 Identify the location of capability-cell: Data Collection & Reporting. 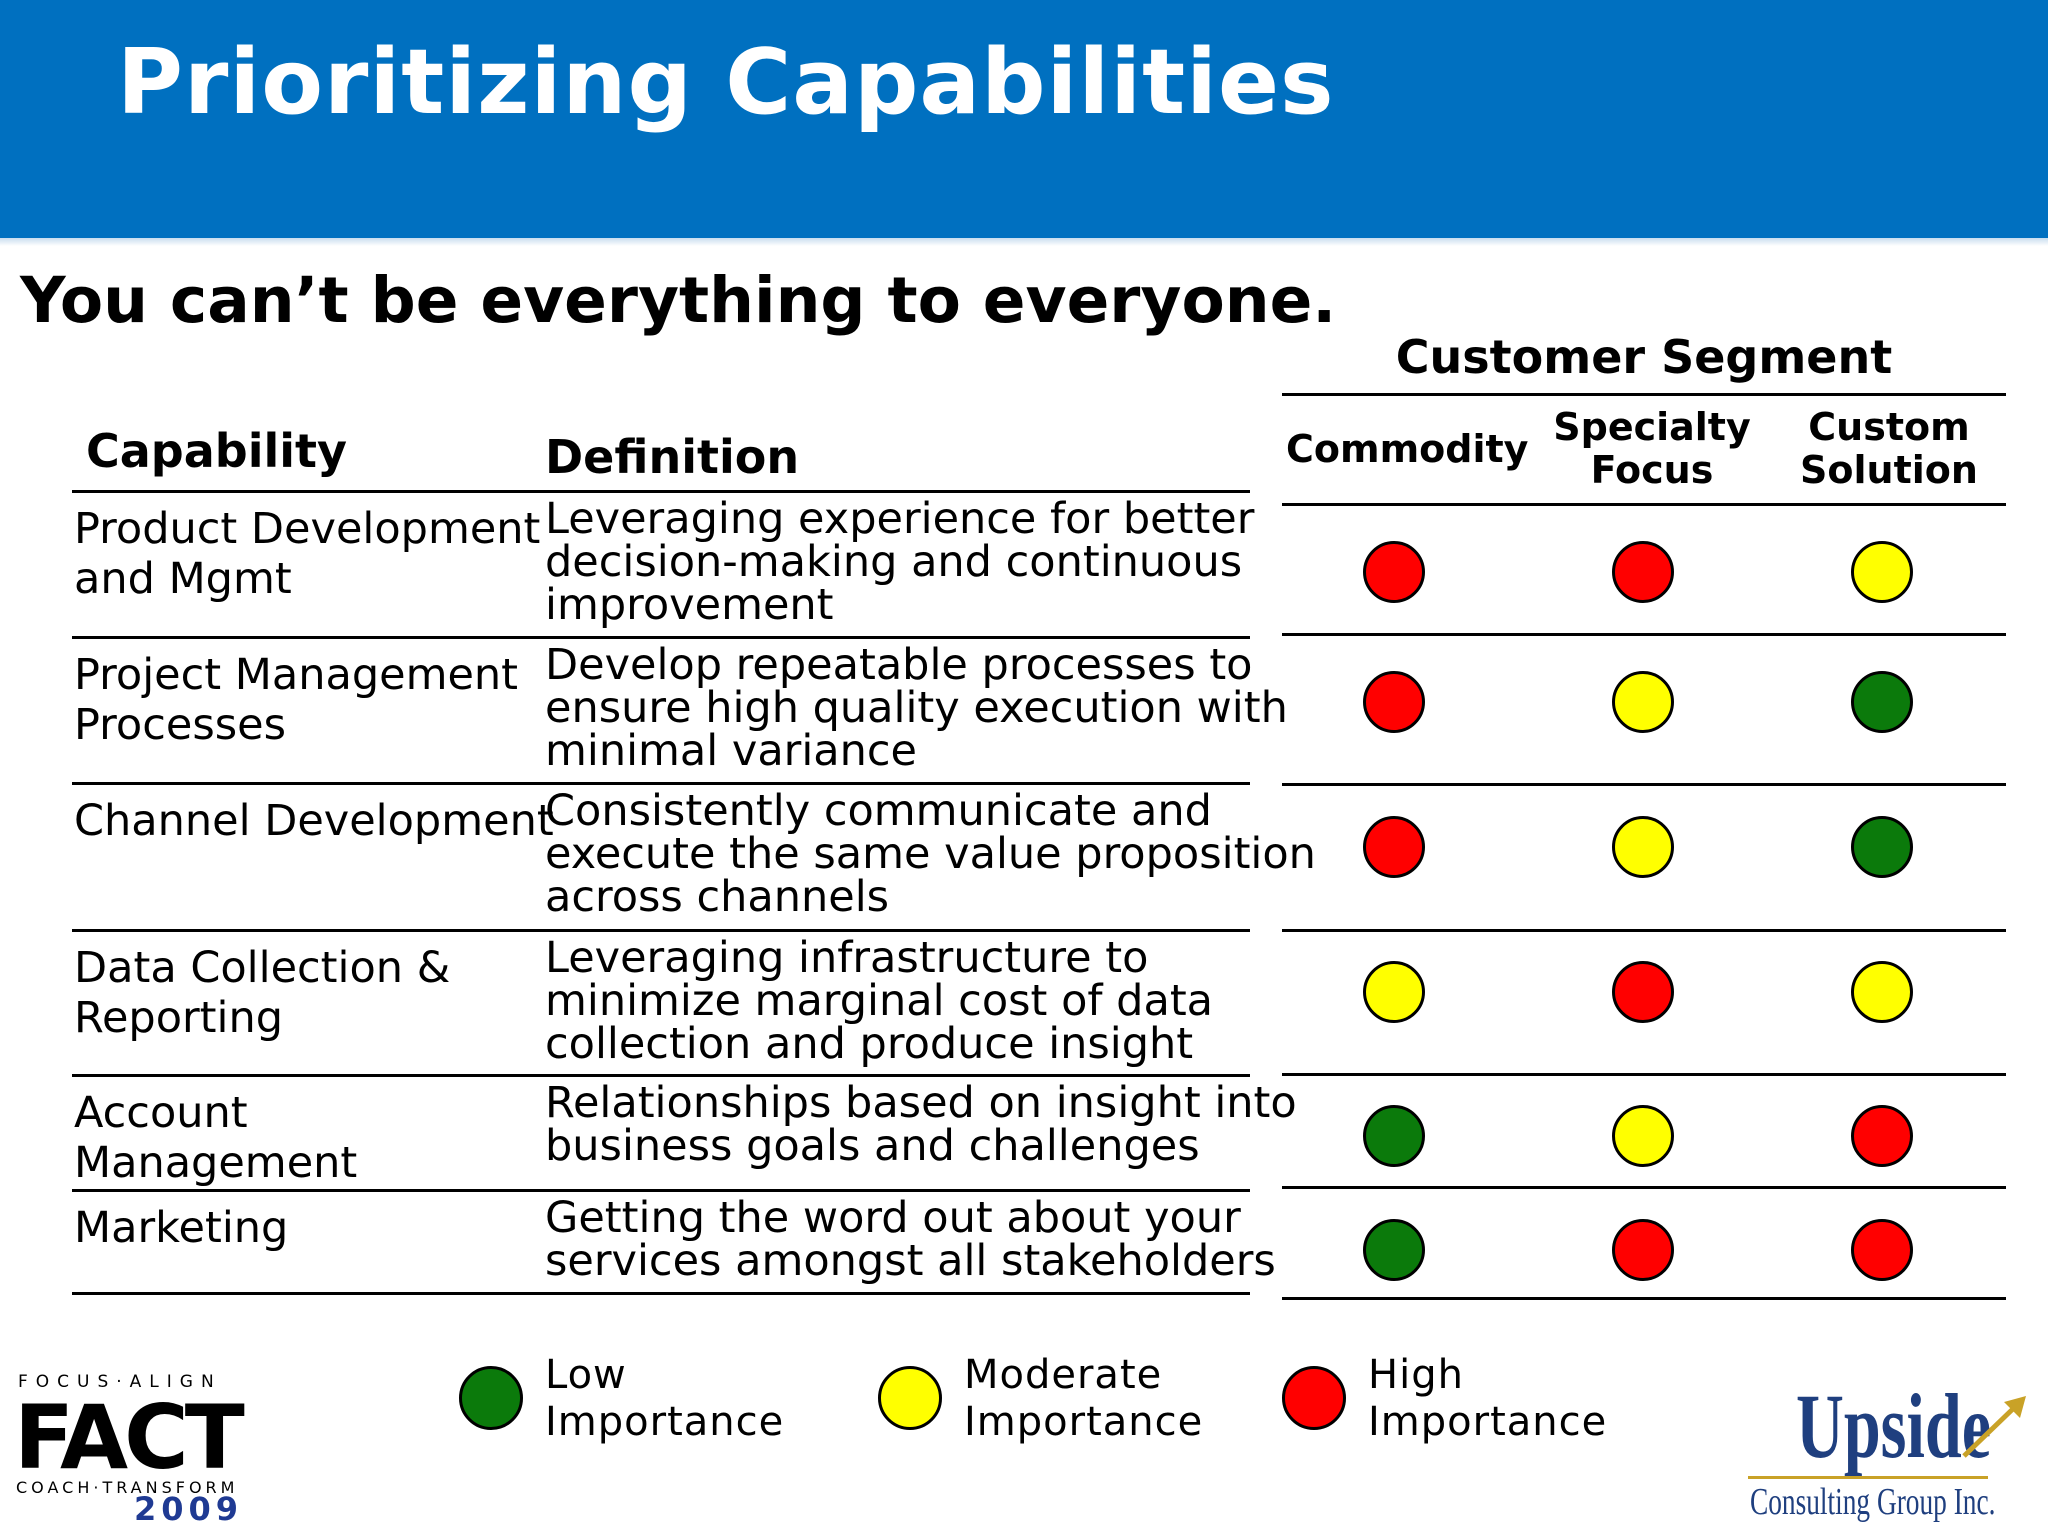
(262, 993).